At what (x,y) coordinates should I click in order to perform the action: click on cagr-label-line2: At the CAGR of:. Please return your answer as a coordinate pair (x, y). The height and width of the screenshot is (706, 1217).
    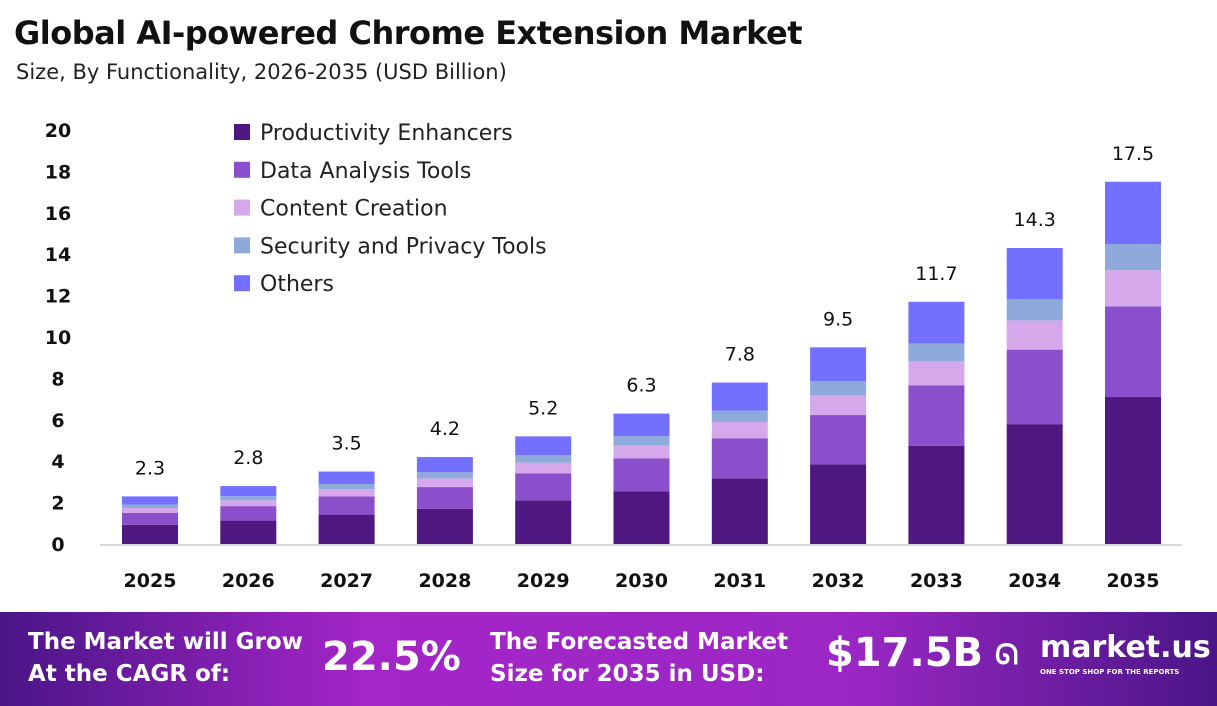
    Looking at the image, I should click on (129, 674).